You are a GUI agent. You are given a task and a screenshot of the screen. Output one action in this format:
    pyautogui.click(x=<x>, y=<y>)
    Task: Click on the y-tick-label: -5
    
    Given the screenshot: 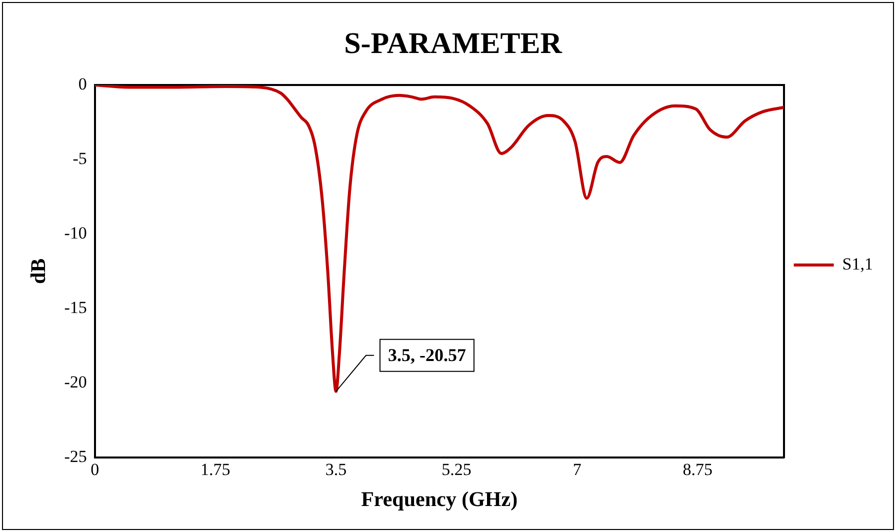 What is the action you would take?
    pyautogui.click(x=79, y=158)
    